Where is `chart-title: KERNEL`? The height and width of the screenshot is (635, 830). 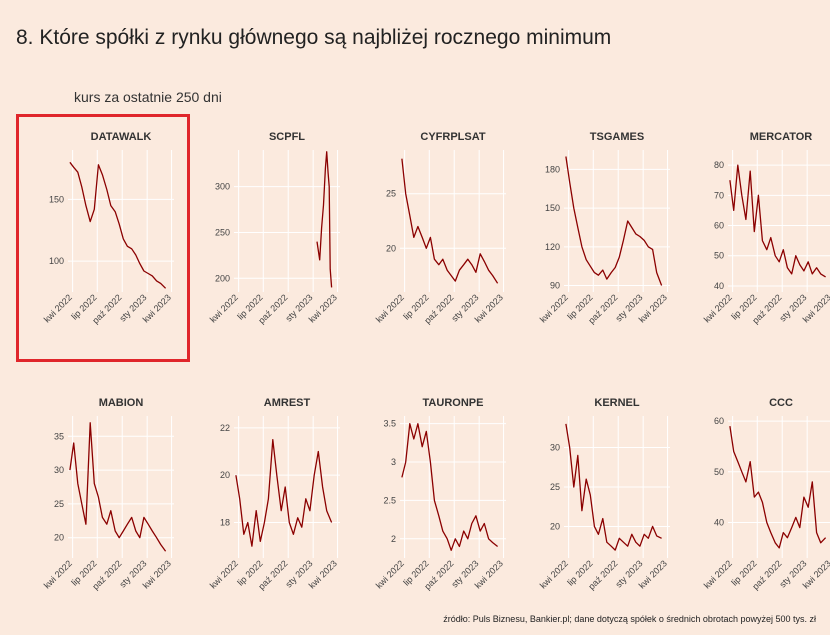 chart-title: KERNEL is located at coordinates (617, 403).